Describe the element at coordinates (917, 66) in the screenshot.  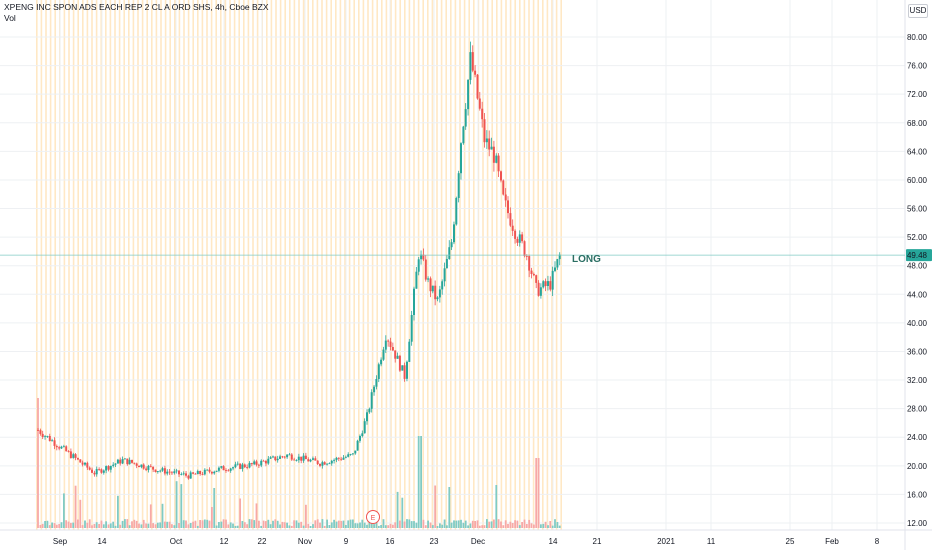
I see `y-tick-label: 76.00` at that location.